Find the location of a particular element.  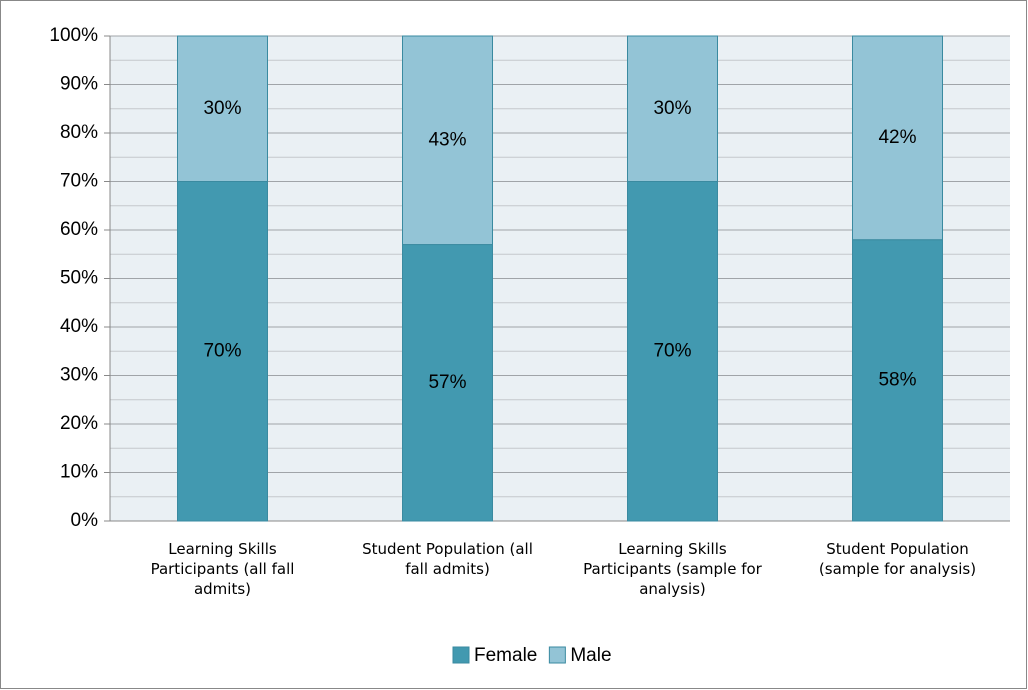

data-label: 43% is located at coordinates (447, 139).